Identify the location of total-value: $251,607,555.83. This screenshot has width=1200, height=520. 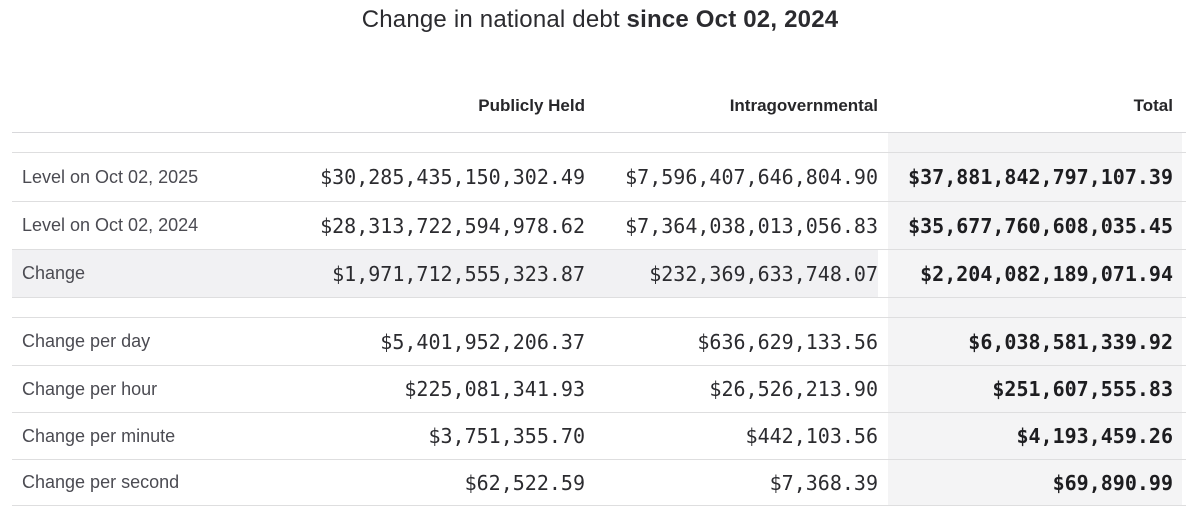
(1035, 389).